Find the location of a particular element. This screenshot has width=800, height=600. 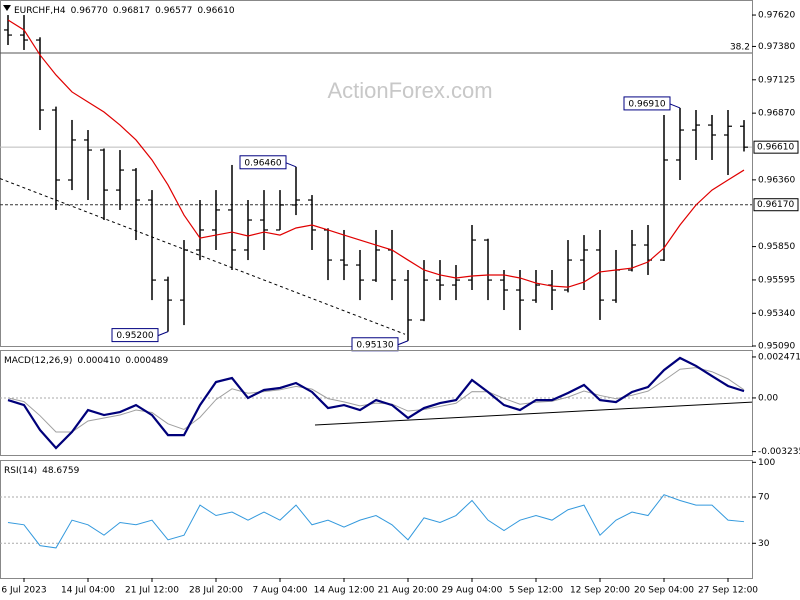

price-level-label: 0.96170 is located at coordinates (775, 205).